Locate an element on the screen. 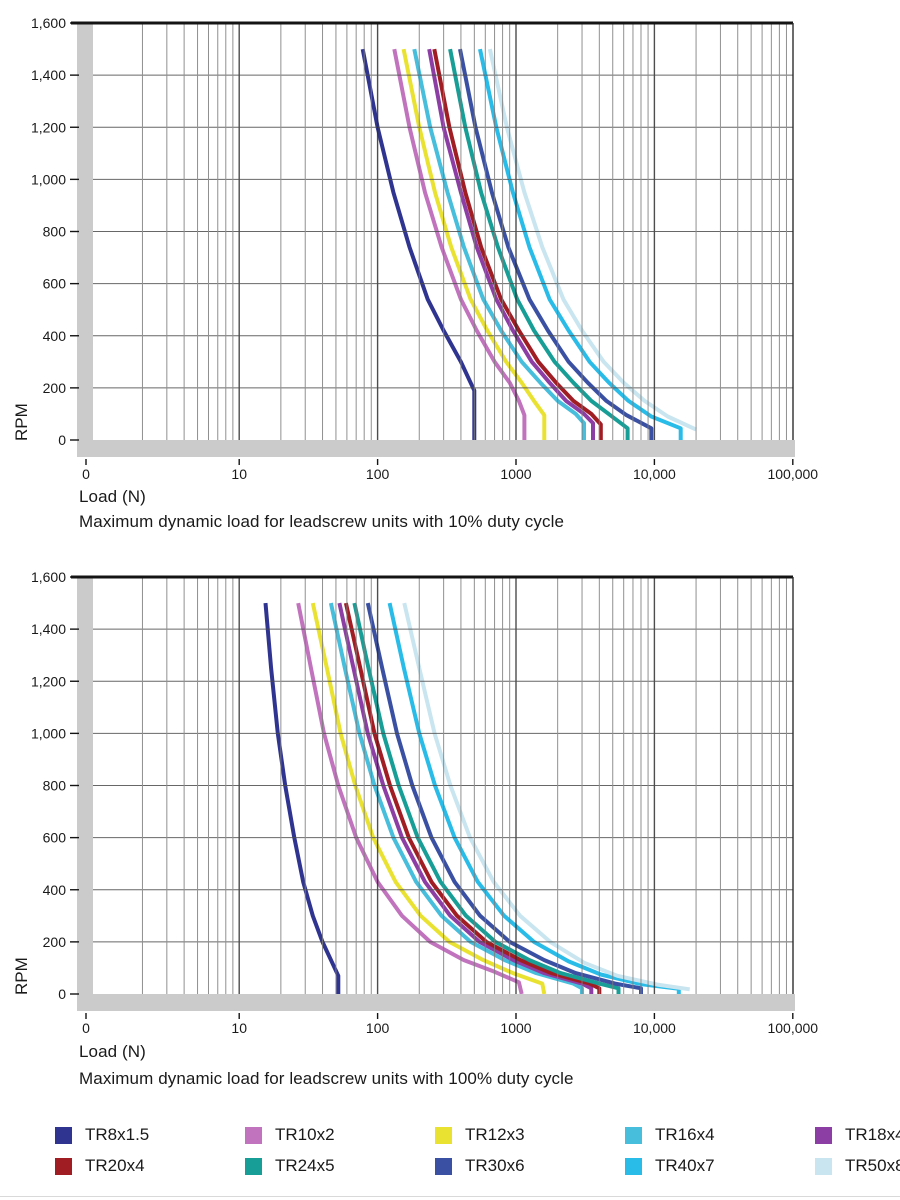 This screenshot has height=1200, width=900. legend-item-TR40x7: TR40x7 is located at coordinates (720, 1165).